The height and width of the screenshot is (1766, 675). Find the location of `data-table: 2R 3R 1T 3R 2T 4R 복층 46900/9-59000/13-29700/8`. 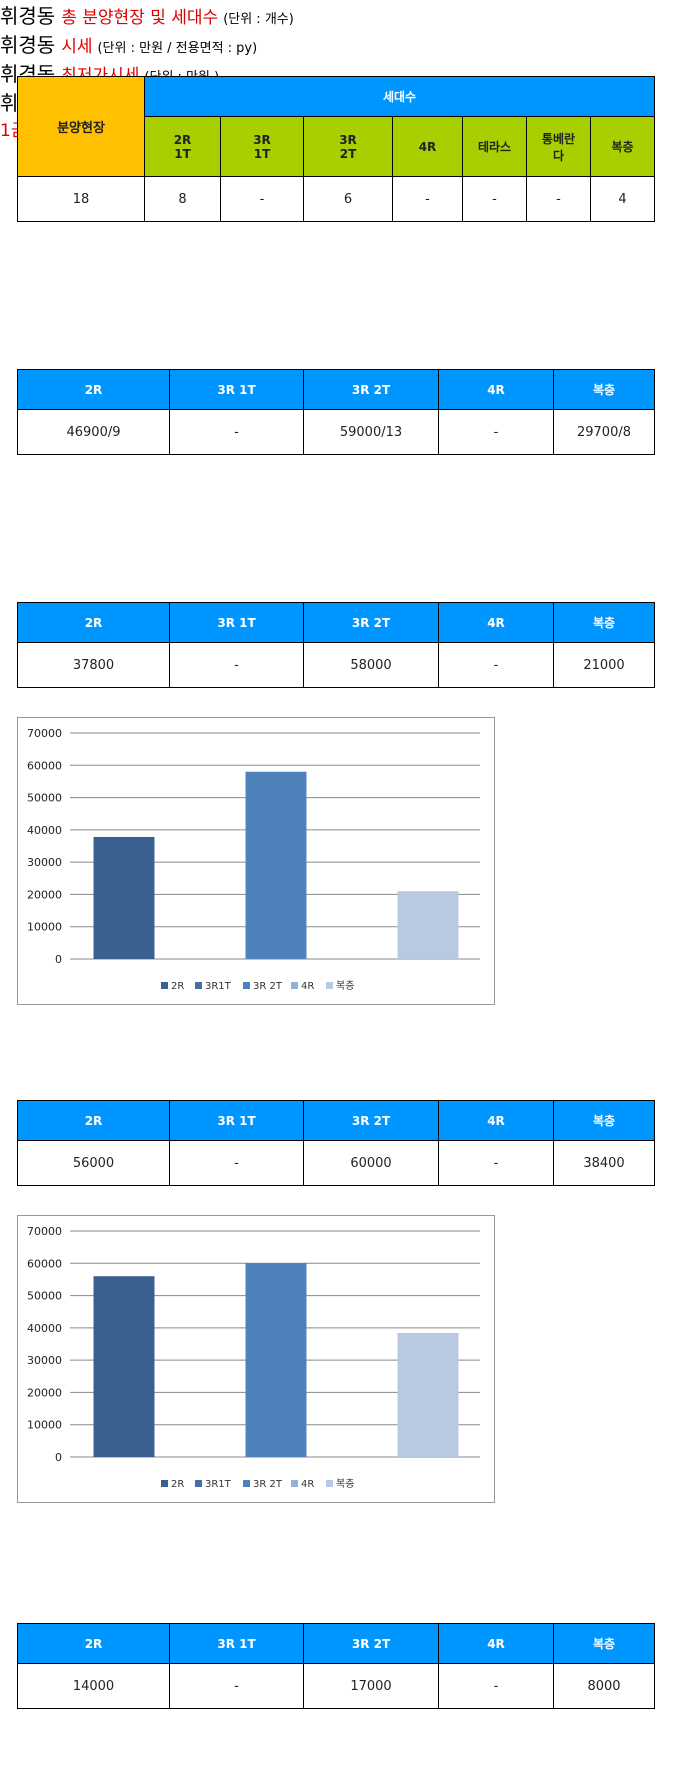

data-table: 2R 3R 1T 3R 2T 4R 복층 46900/9-59000/13-29700/8 is located at coordinates (336, 412).